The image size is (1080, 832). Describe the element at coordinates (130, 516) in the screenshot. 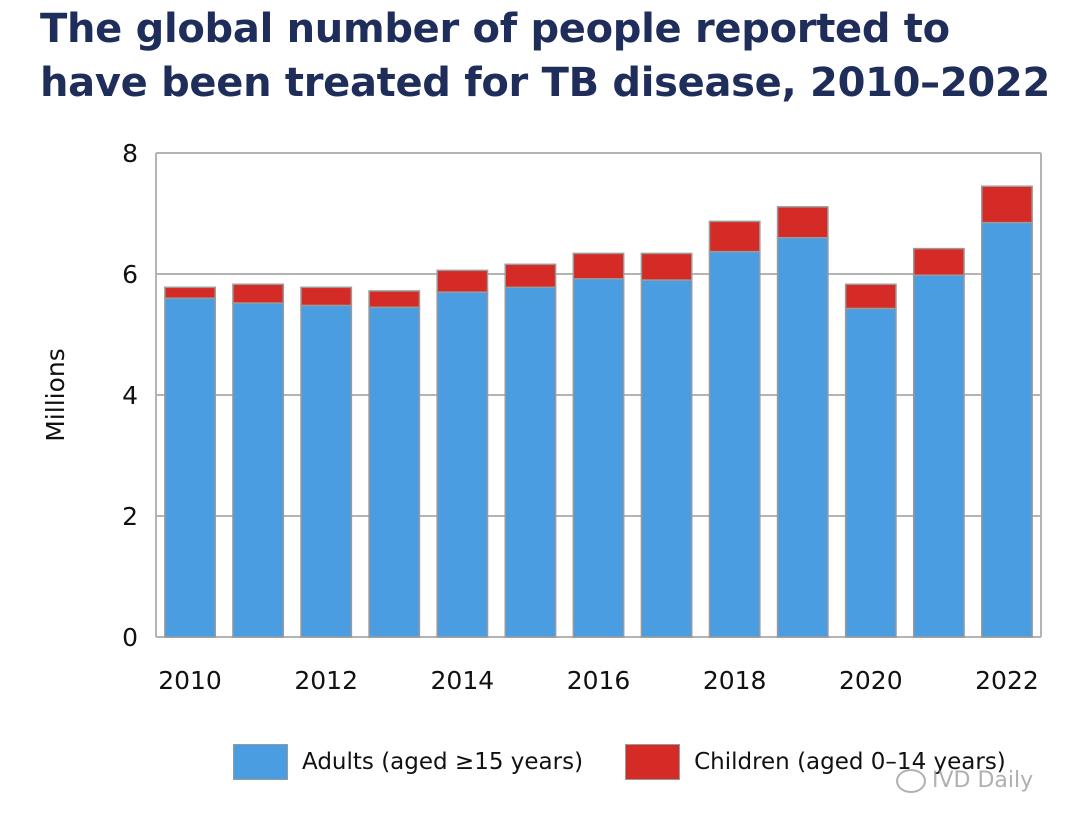

I see `y-tick-label: 2` at that location.